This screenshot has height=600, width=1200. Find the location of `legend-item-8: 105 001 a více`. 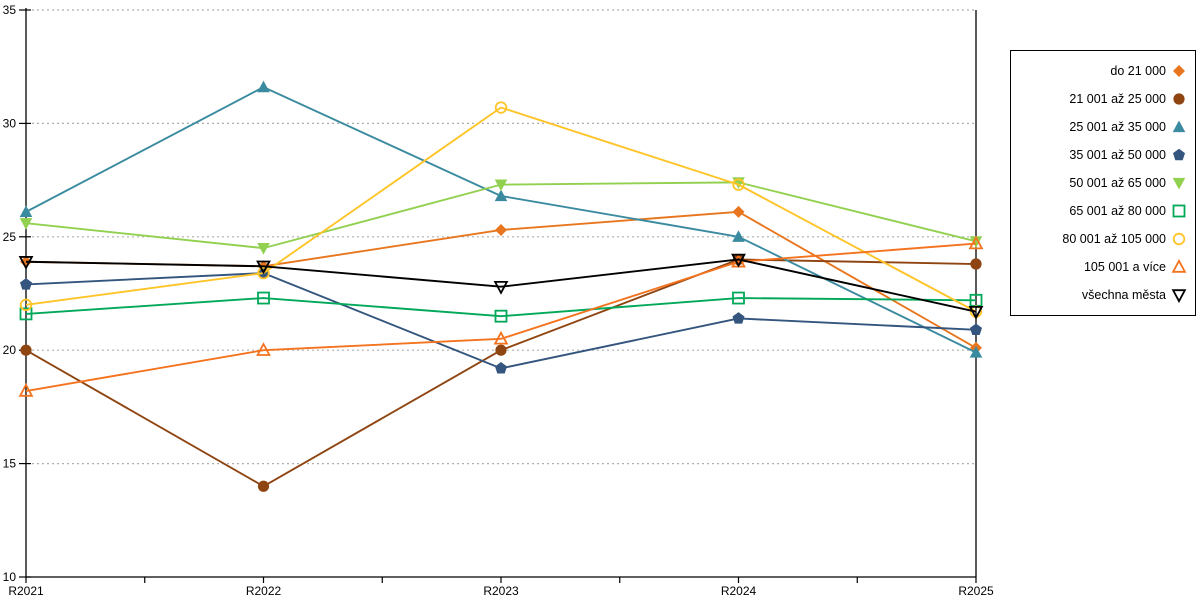

legend-item-8: 105 001 a více is located at coordinates (1102, 267).